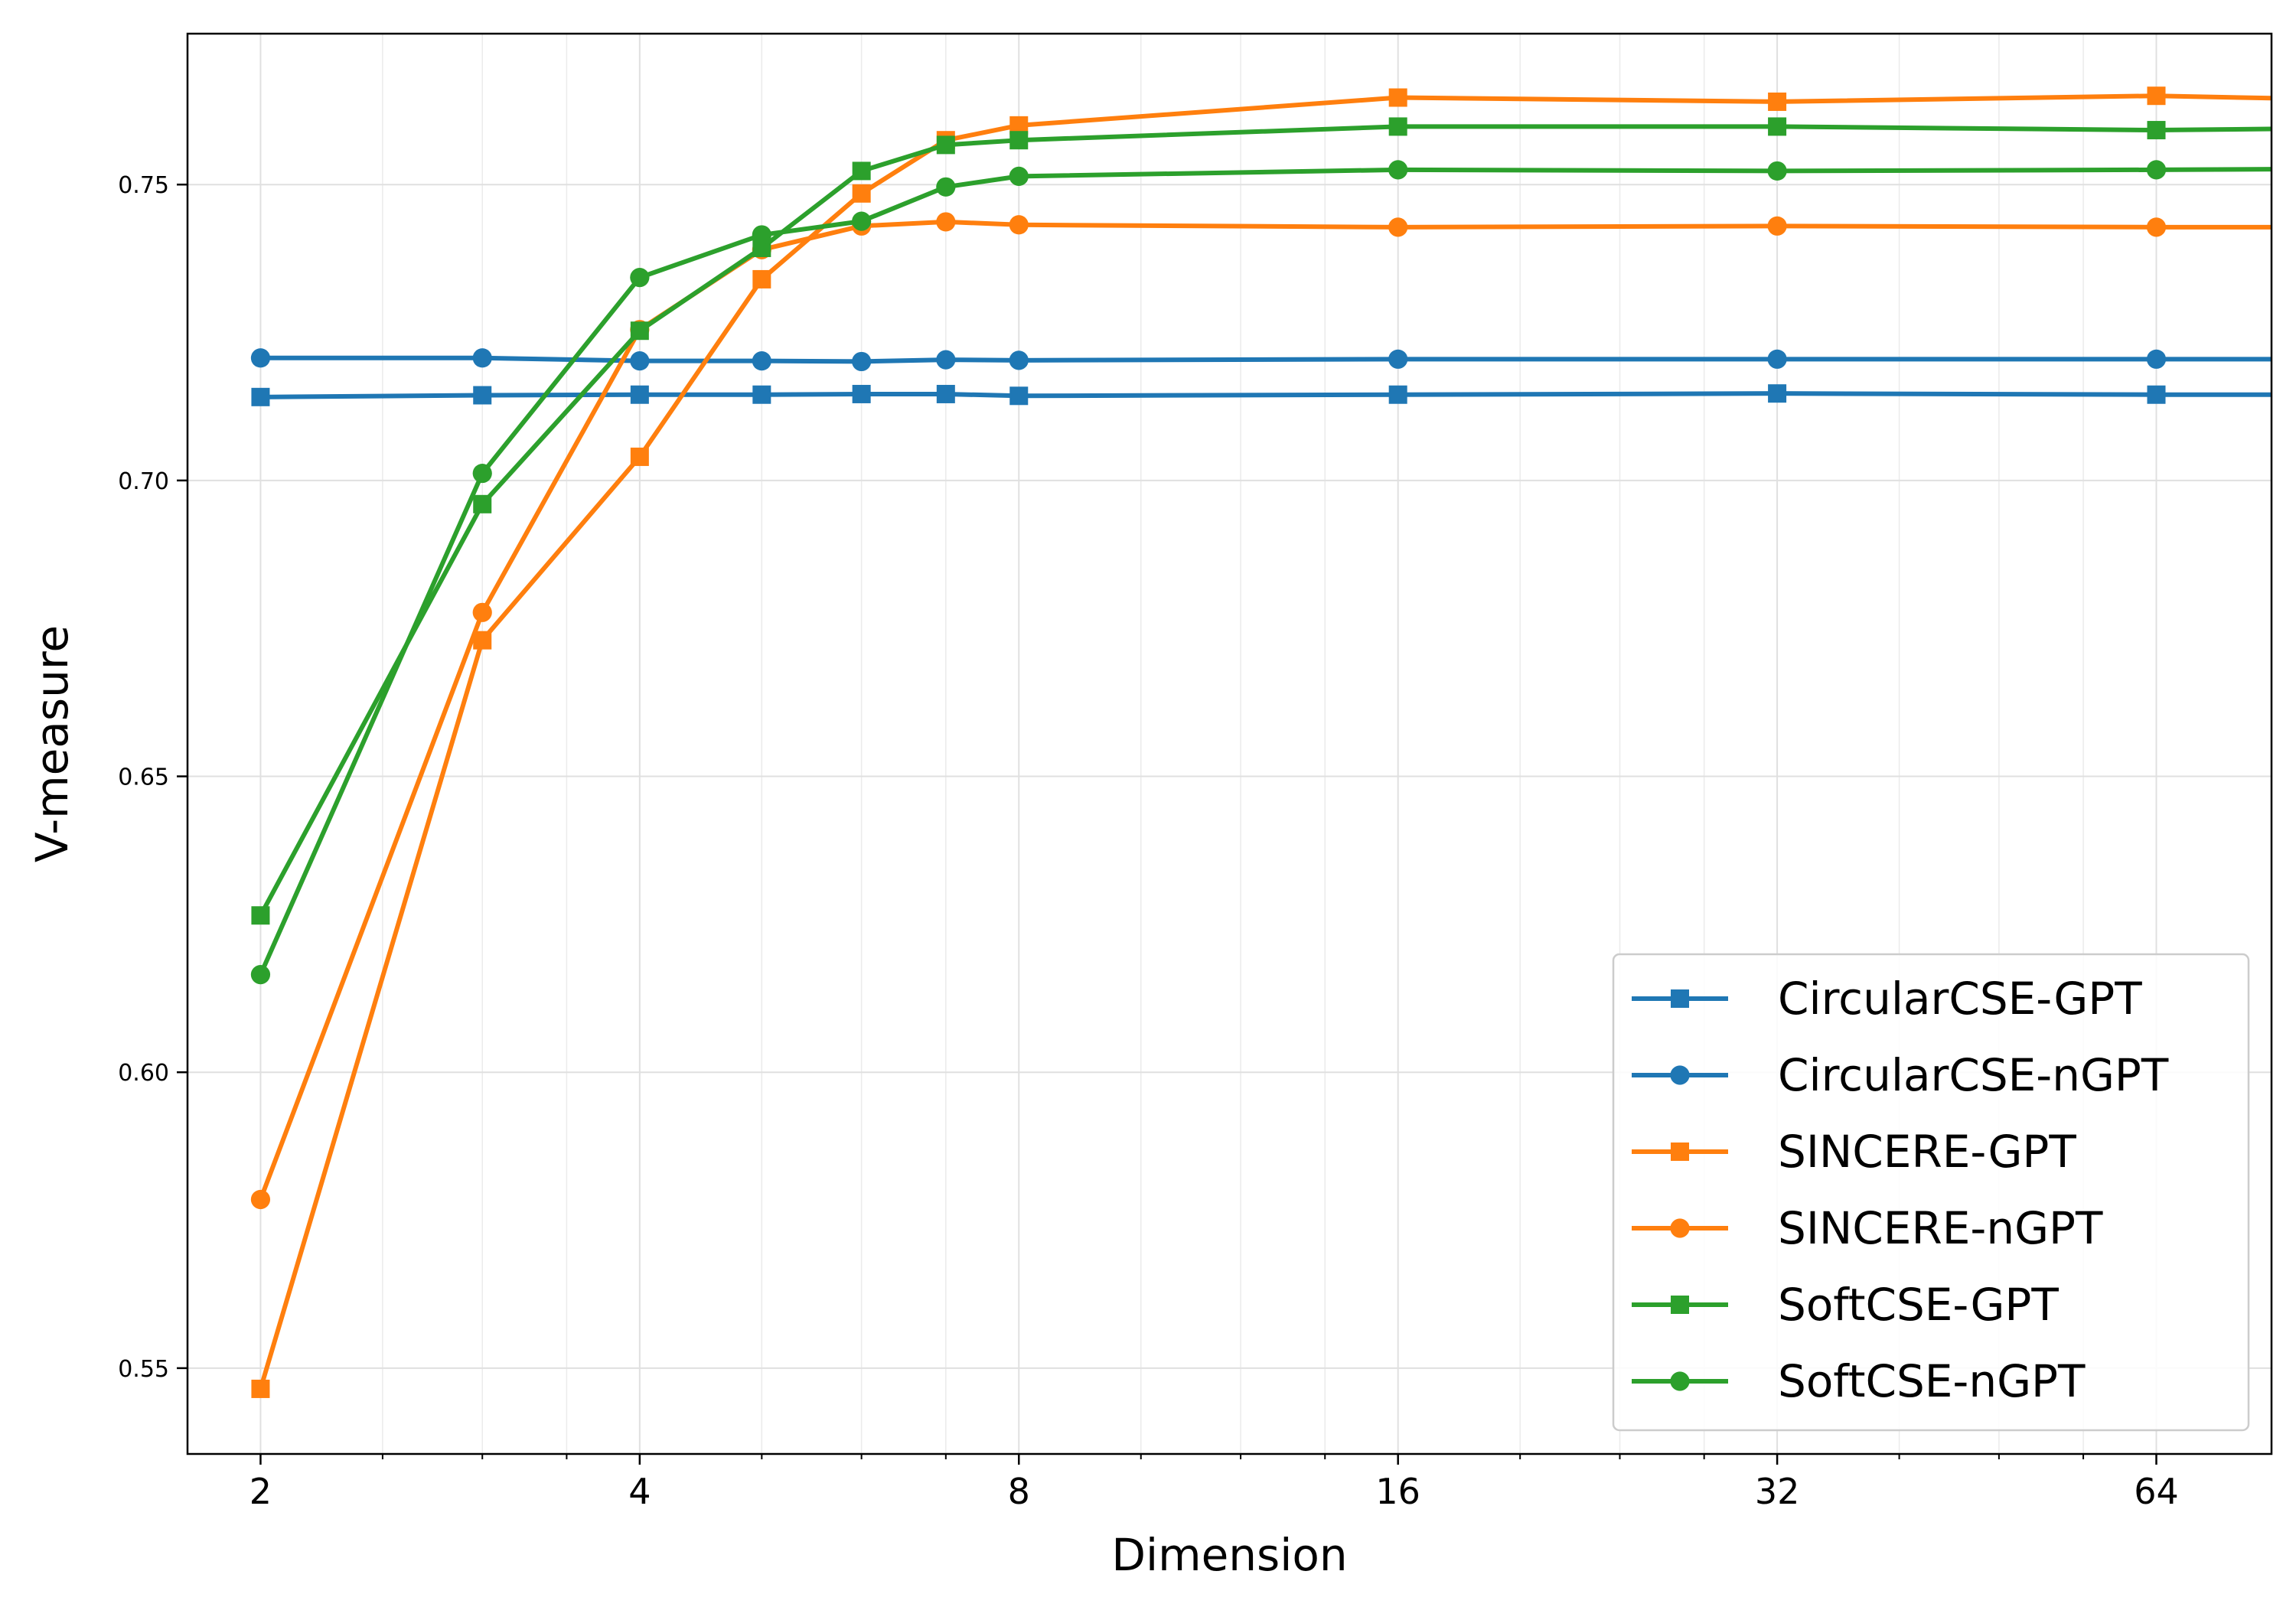  Describe the element at coordinates (1960, 999) in the screenshot. I see `legend-label: CircularCSE-GPT` at that location.